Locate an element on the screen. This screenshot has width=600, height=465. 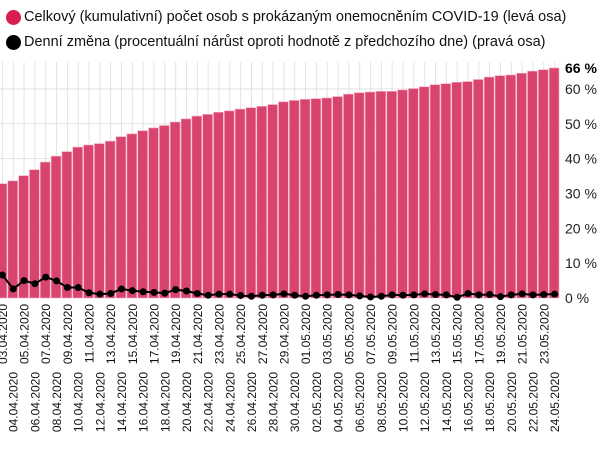
x-axis-date-label: 30.04.2020 is located at coordinates (295, 402).